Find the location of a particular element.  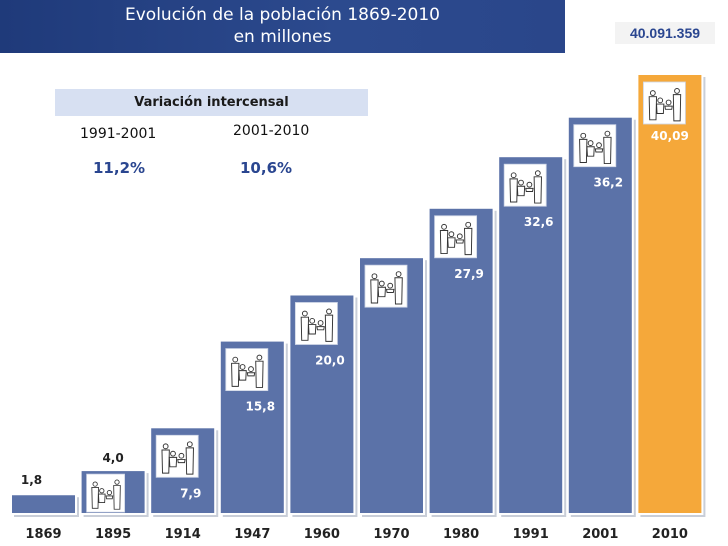

value-label-2001: 36,2 is located at coordinates (608, 183).